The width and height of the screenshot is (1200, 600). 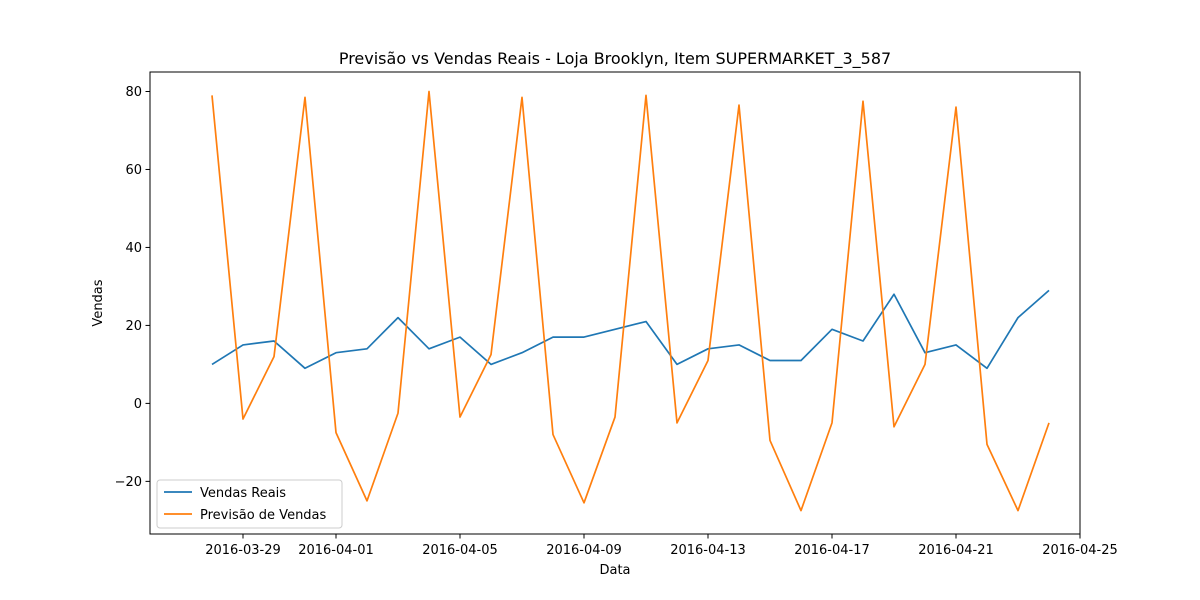 What do you see at coordinates (132, 287) in the screenshot?
I see `y-axis: −20 0 20 40 60 80` at bounding box center [132, 287].